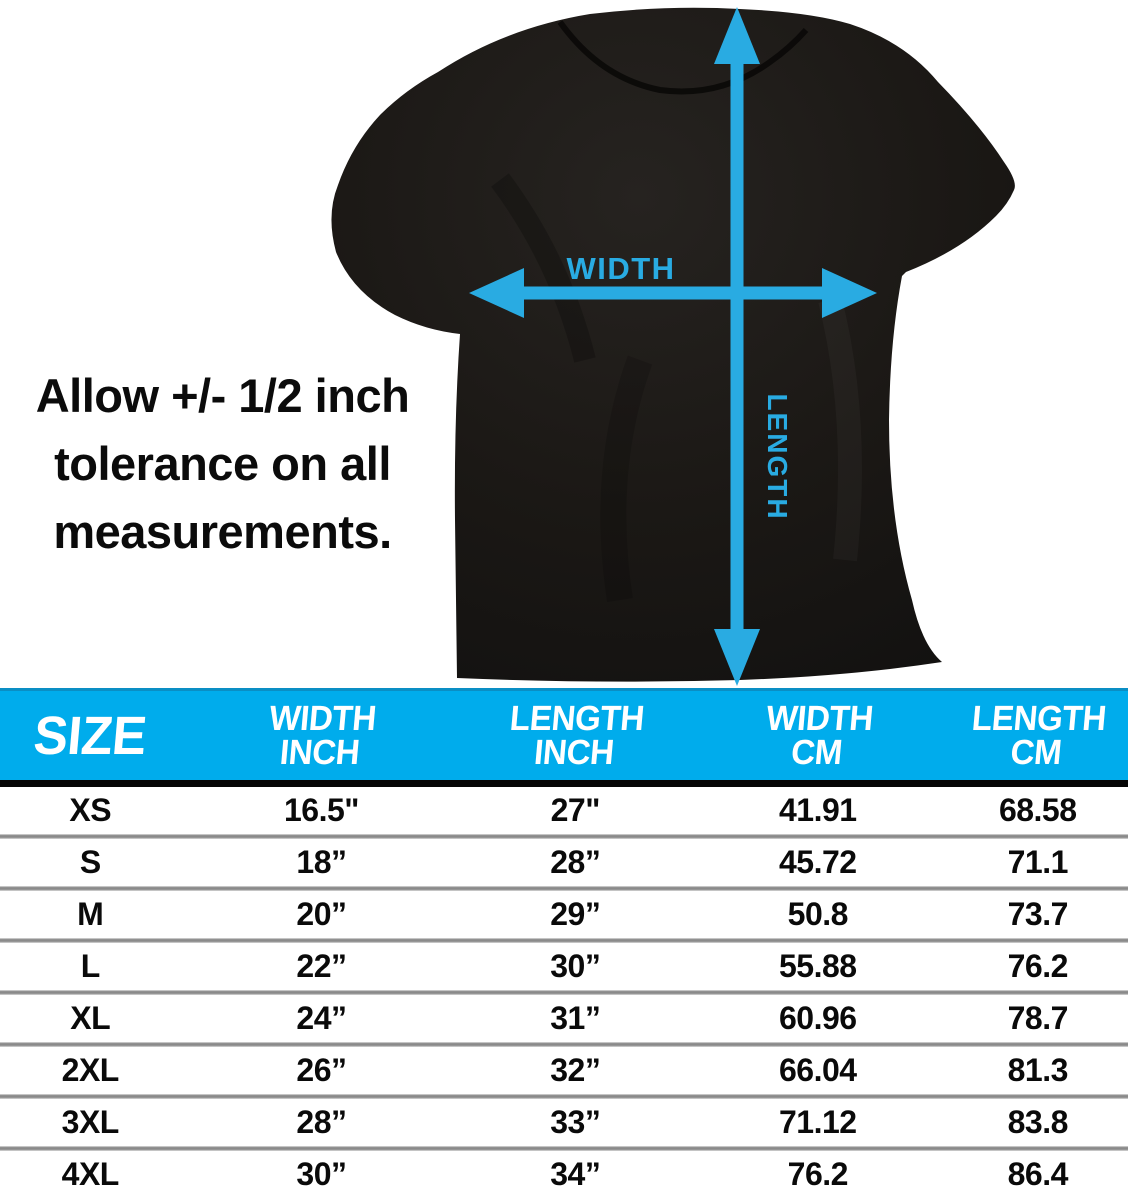 This screenshot has height=1197, width=1128. Describe the element at coordinates (321, 1070) in the screenshot. I see `cell-width-inch: 26”` at that location.